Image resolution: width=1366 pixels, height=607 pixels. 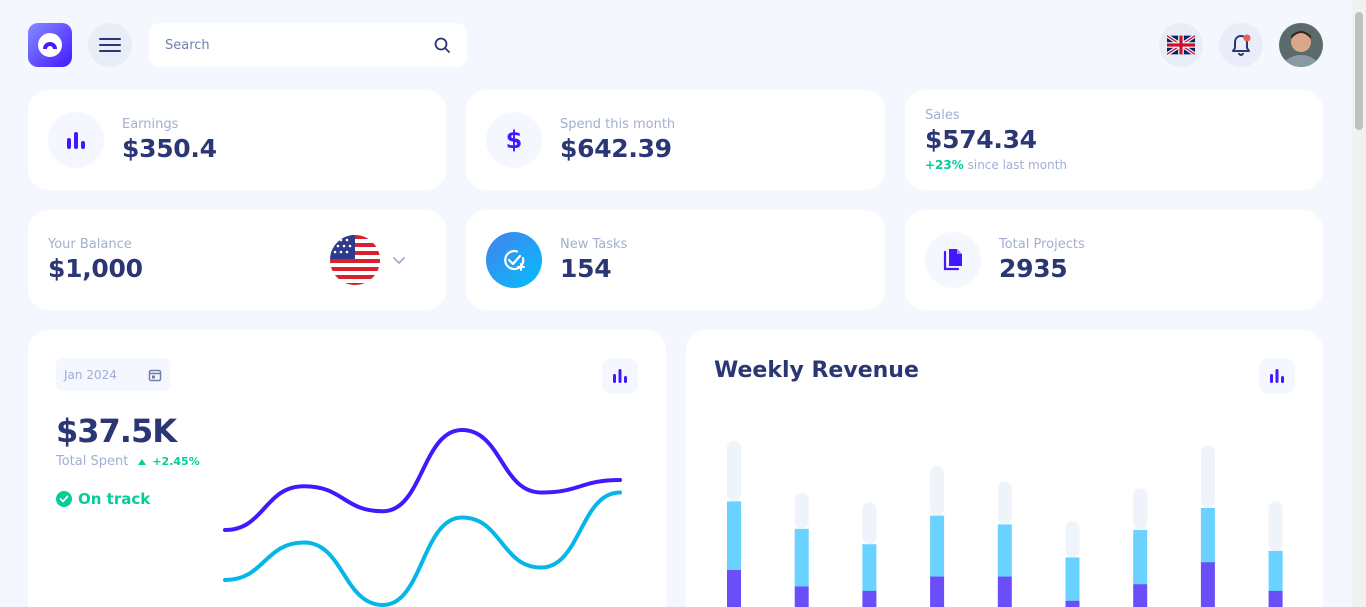 I want to click on user-avatar, so click(x=1301, y=45).